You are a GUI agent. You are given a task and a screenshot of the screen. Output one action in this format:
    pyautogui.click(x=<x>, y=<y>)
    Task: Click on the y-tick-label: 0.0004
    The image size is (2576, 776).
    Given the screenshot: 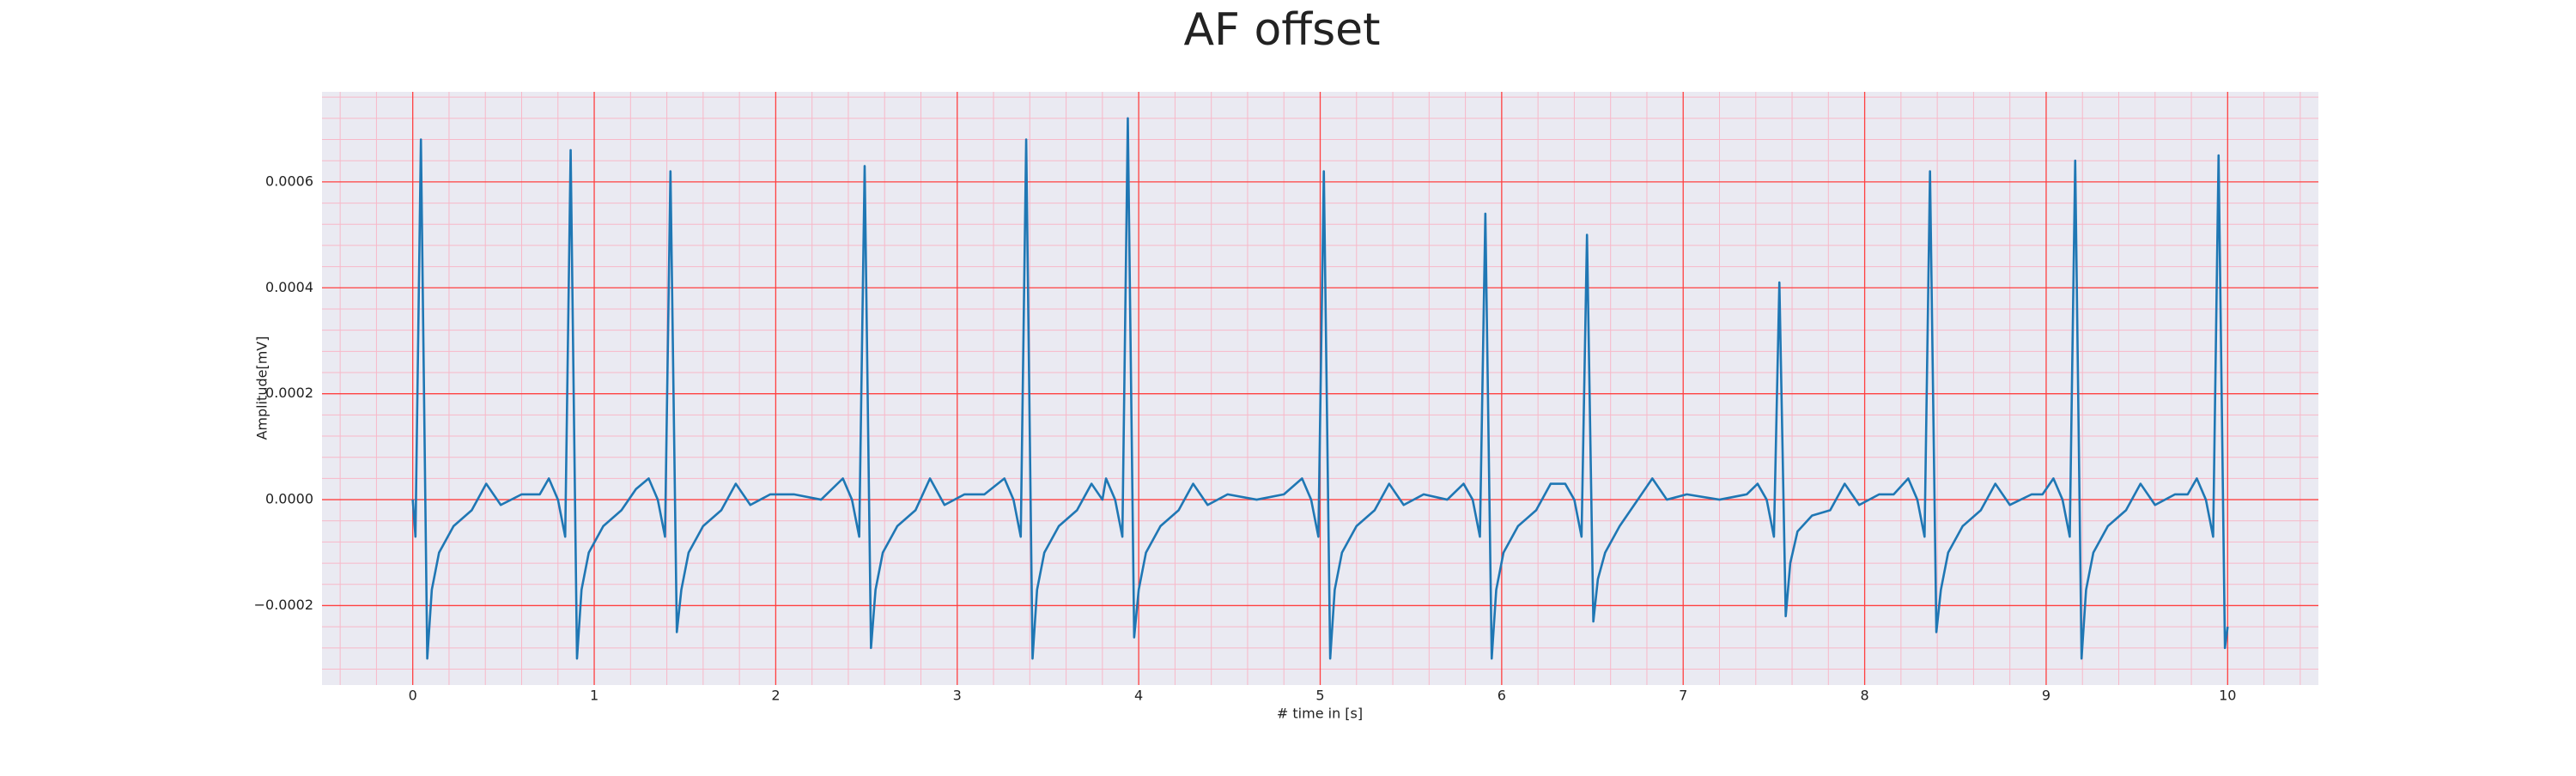 What is the action you would take?
    pyautogui.click(x=289, y=287)
    